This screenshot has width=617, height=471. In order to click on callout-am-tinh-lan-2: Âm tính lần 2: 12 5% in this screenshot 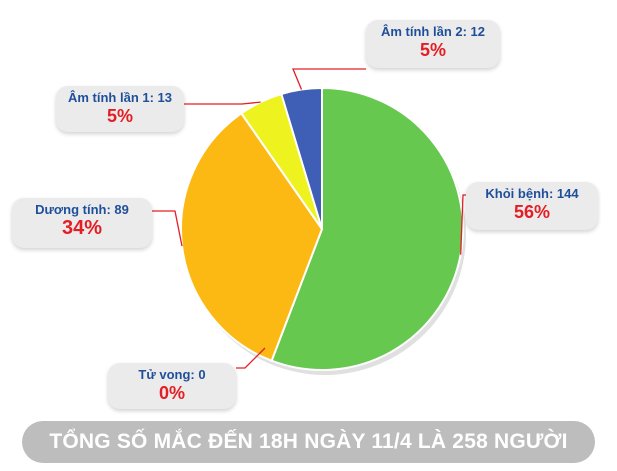, I will do `click(433, 44)`.